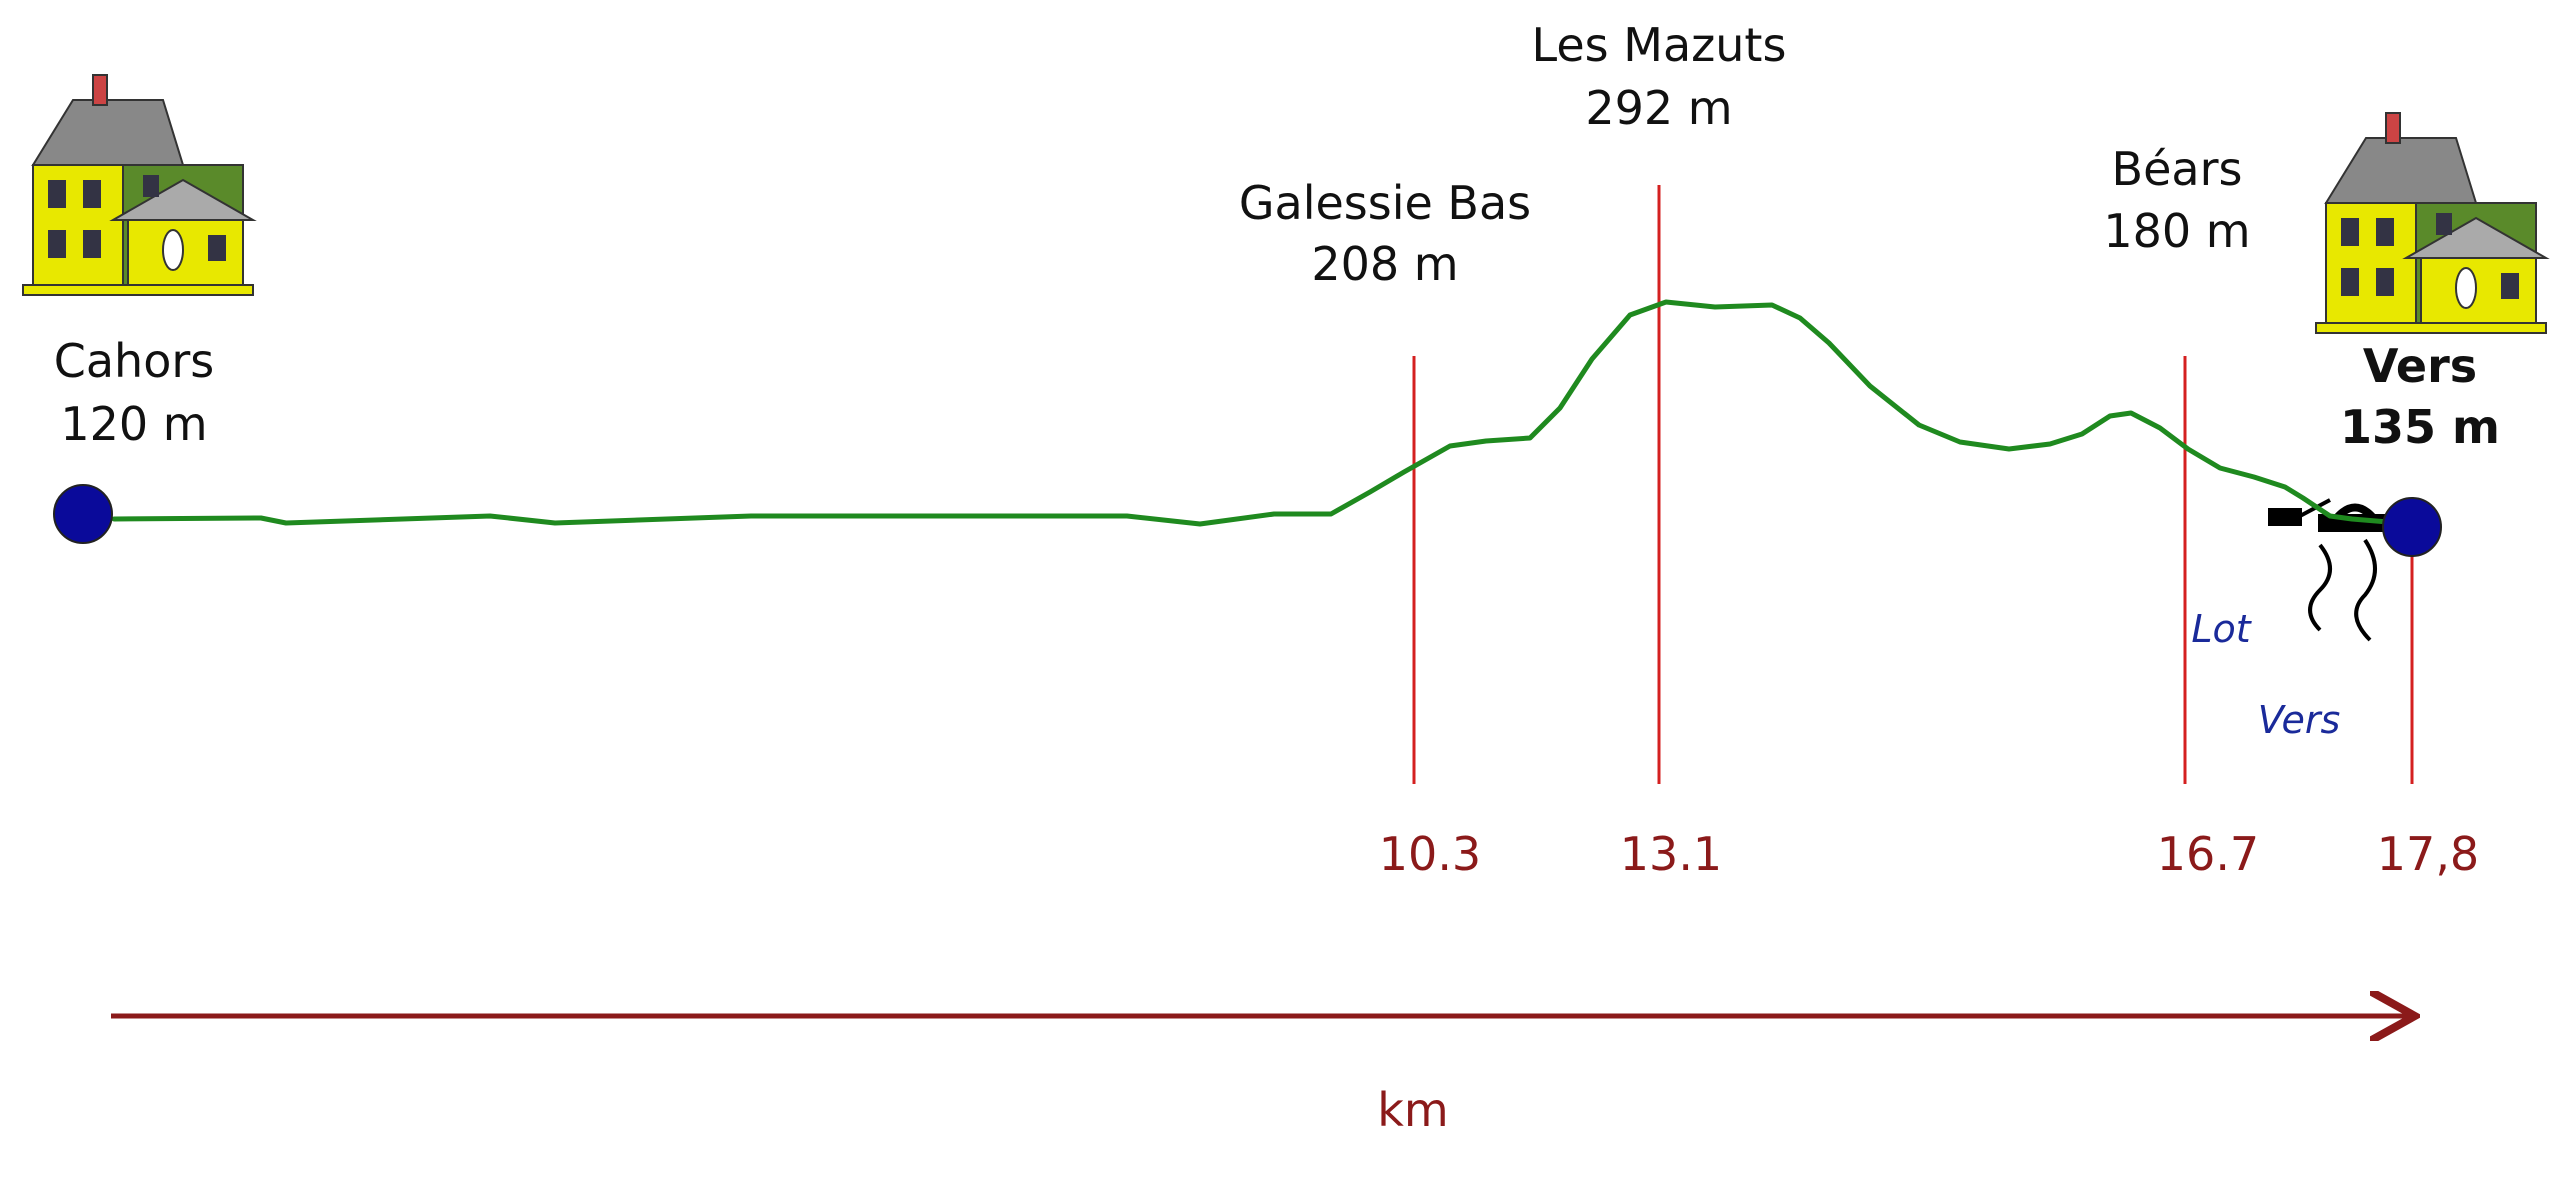 The height and width of the screenshot is (1178, 2560). What do you see at coordinates (1412, 1110) in the screenshot?
I see `axis-label: km` at bounding box center [1412, 1110].